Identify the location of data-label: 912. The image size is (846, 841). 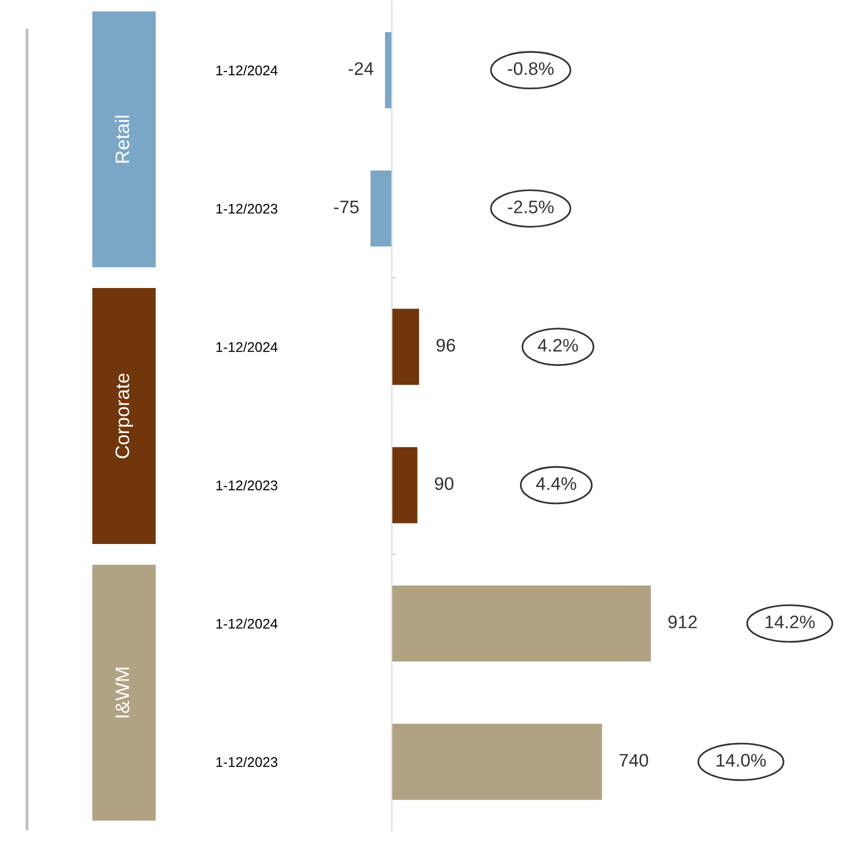
(682, 622).